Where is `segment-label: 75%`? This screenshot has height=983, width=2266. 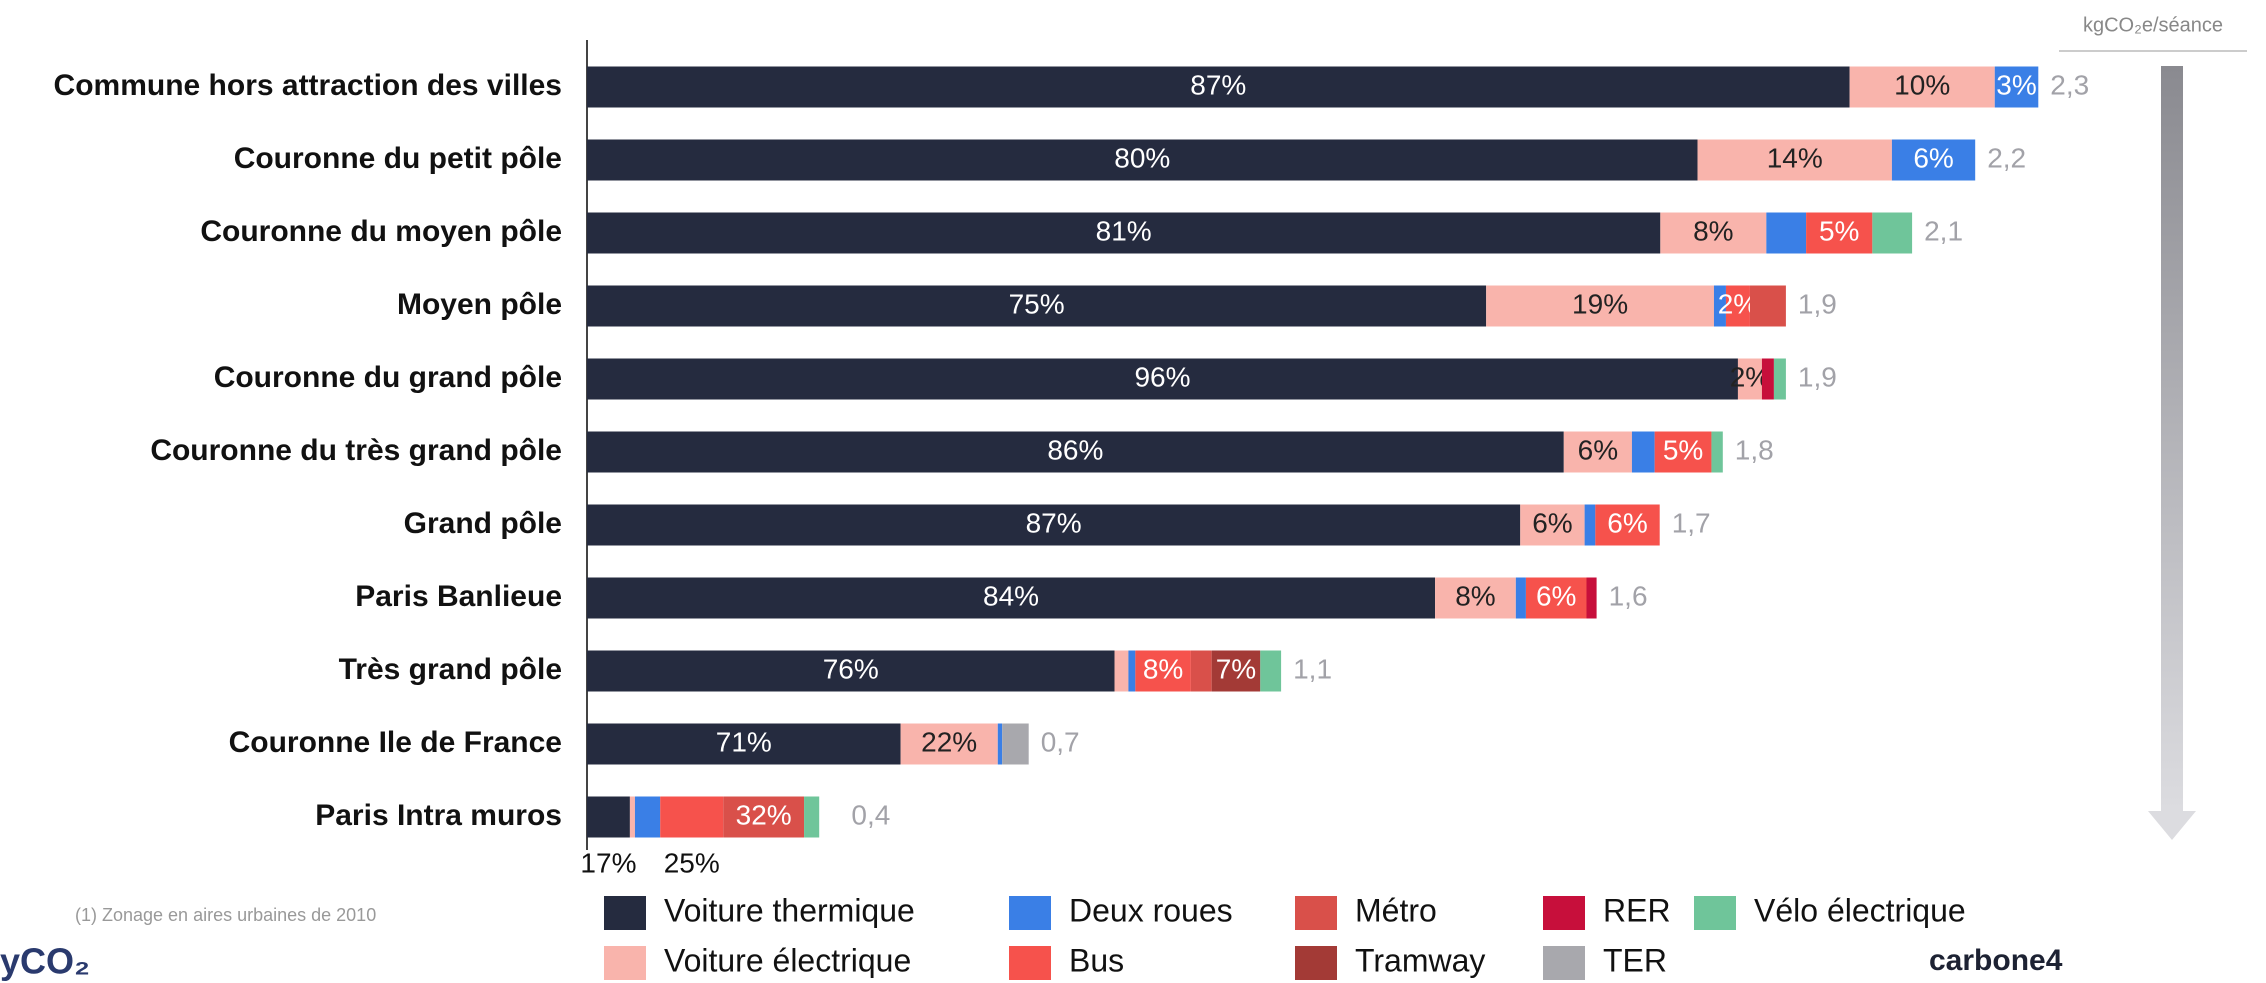 segment-label: 75% is located at coordinates (1037, 303).